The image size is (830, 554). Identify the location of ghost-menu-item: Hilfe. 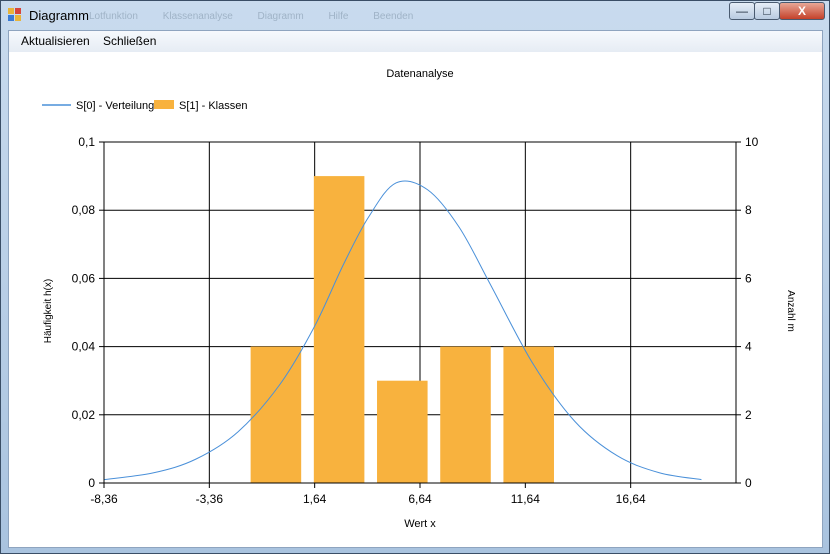
(338, 16).